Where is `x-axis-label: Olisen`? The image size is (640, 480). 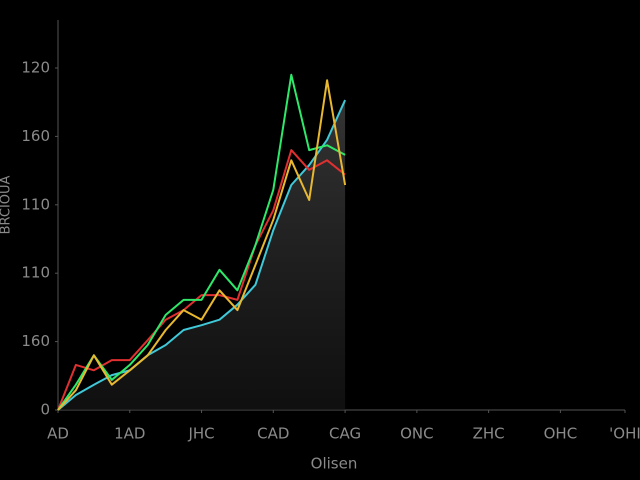 x-axis-label: Olisen is located at coordinates (334, 464).